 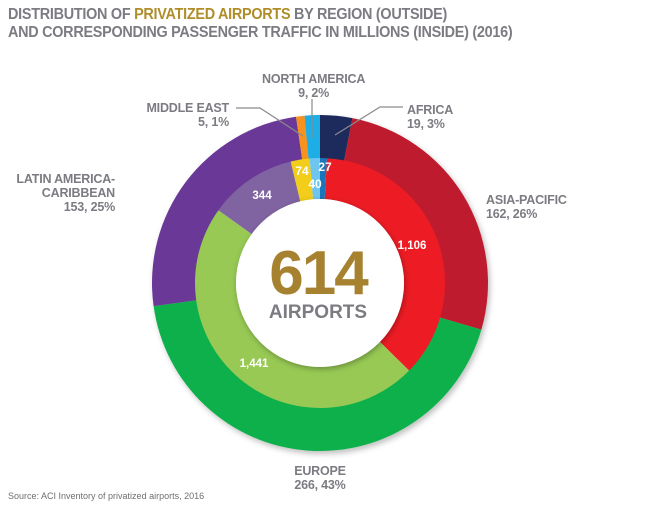 I want to click on inner-label-north-america: 40, so click(x=315, y=184).